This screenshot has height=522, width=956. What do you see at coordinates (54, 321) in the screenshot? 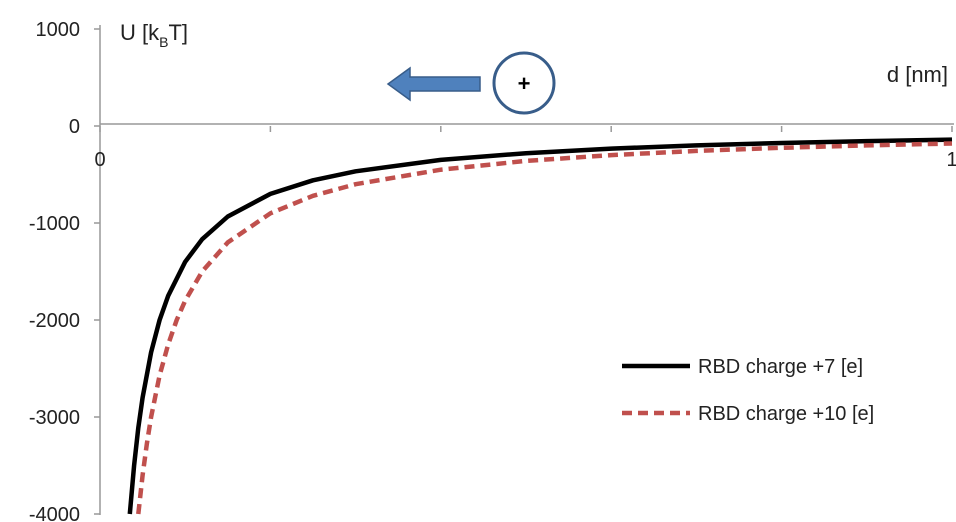
I see `y-tick-label: -2000` at bounding box center [54, 321].